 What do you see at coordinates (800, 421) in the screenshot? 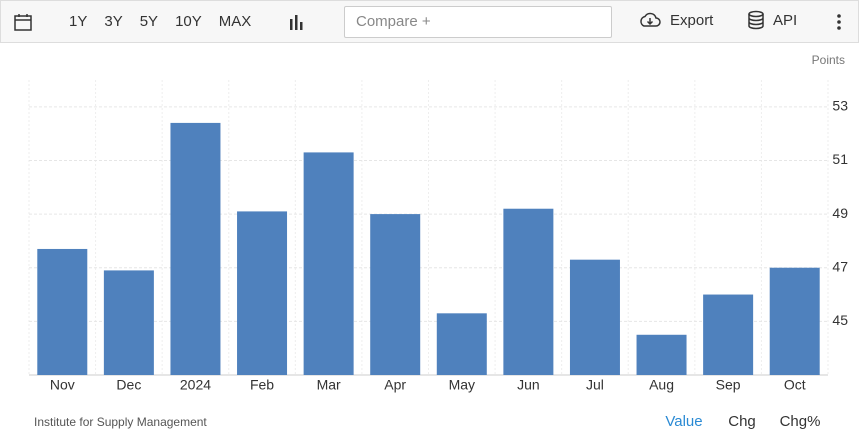
I see `value-mode-tab: Chg%` at bounding box center [800, 421].